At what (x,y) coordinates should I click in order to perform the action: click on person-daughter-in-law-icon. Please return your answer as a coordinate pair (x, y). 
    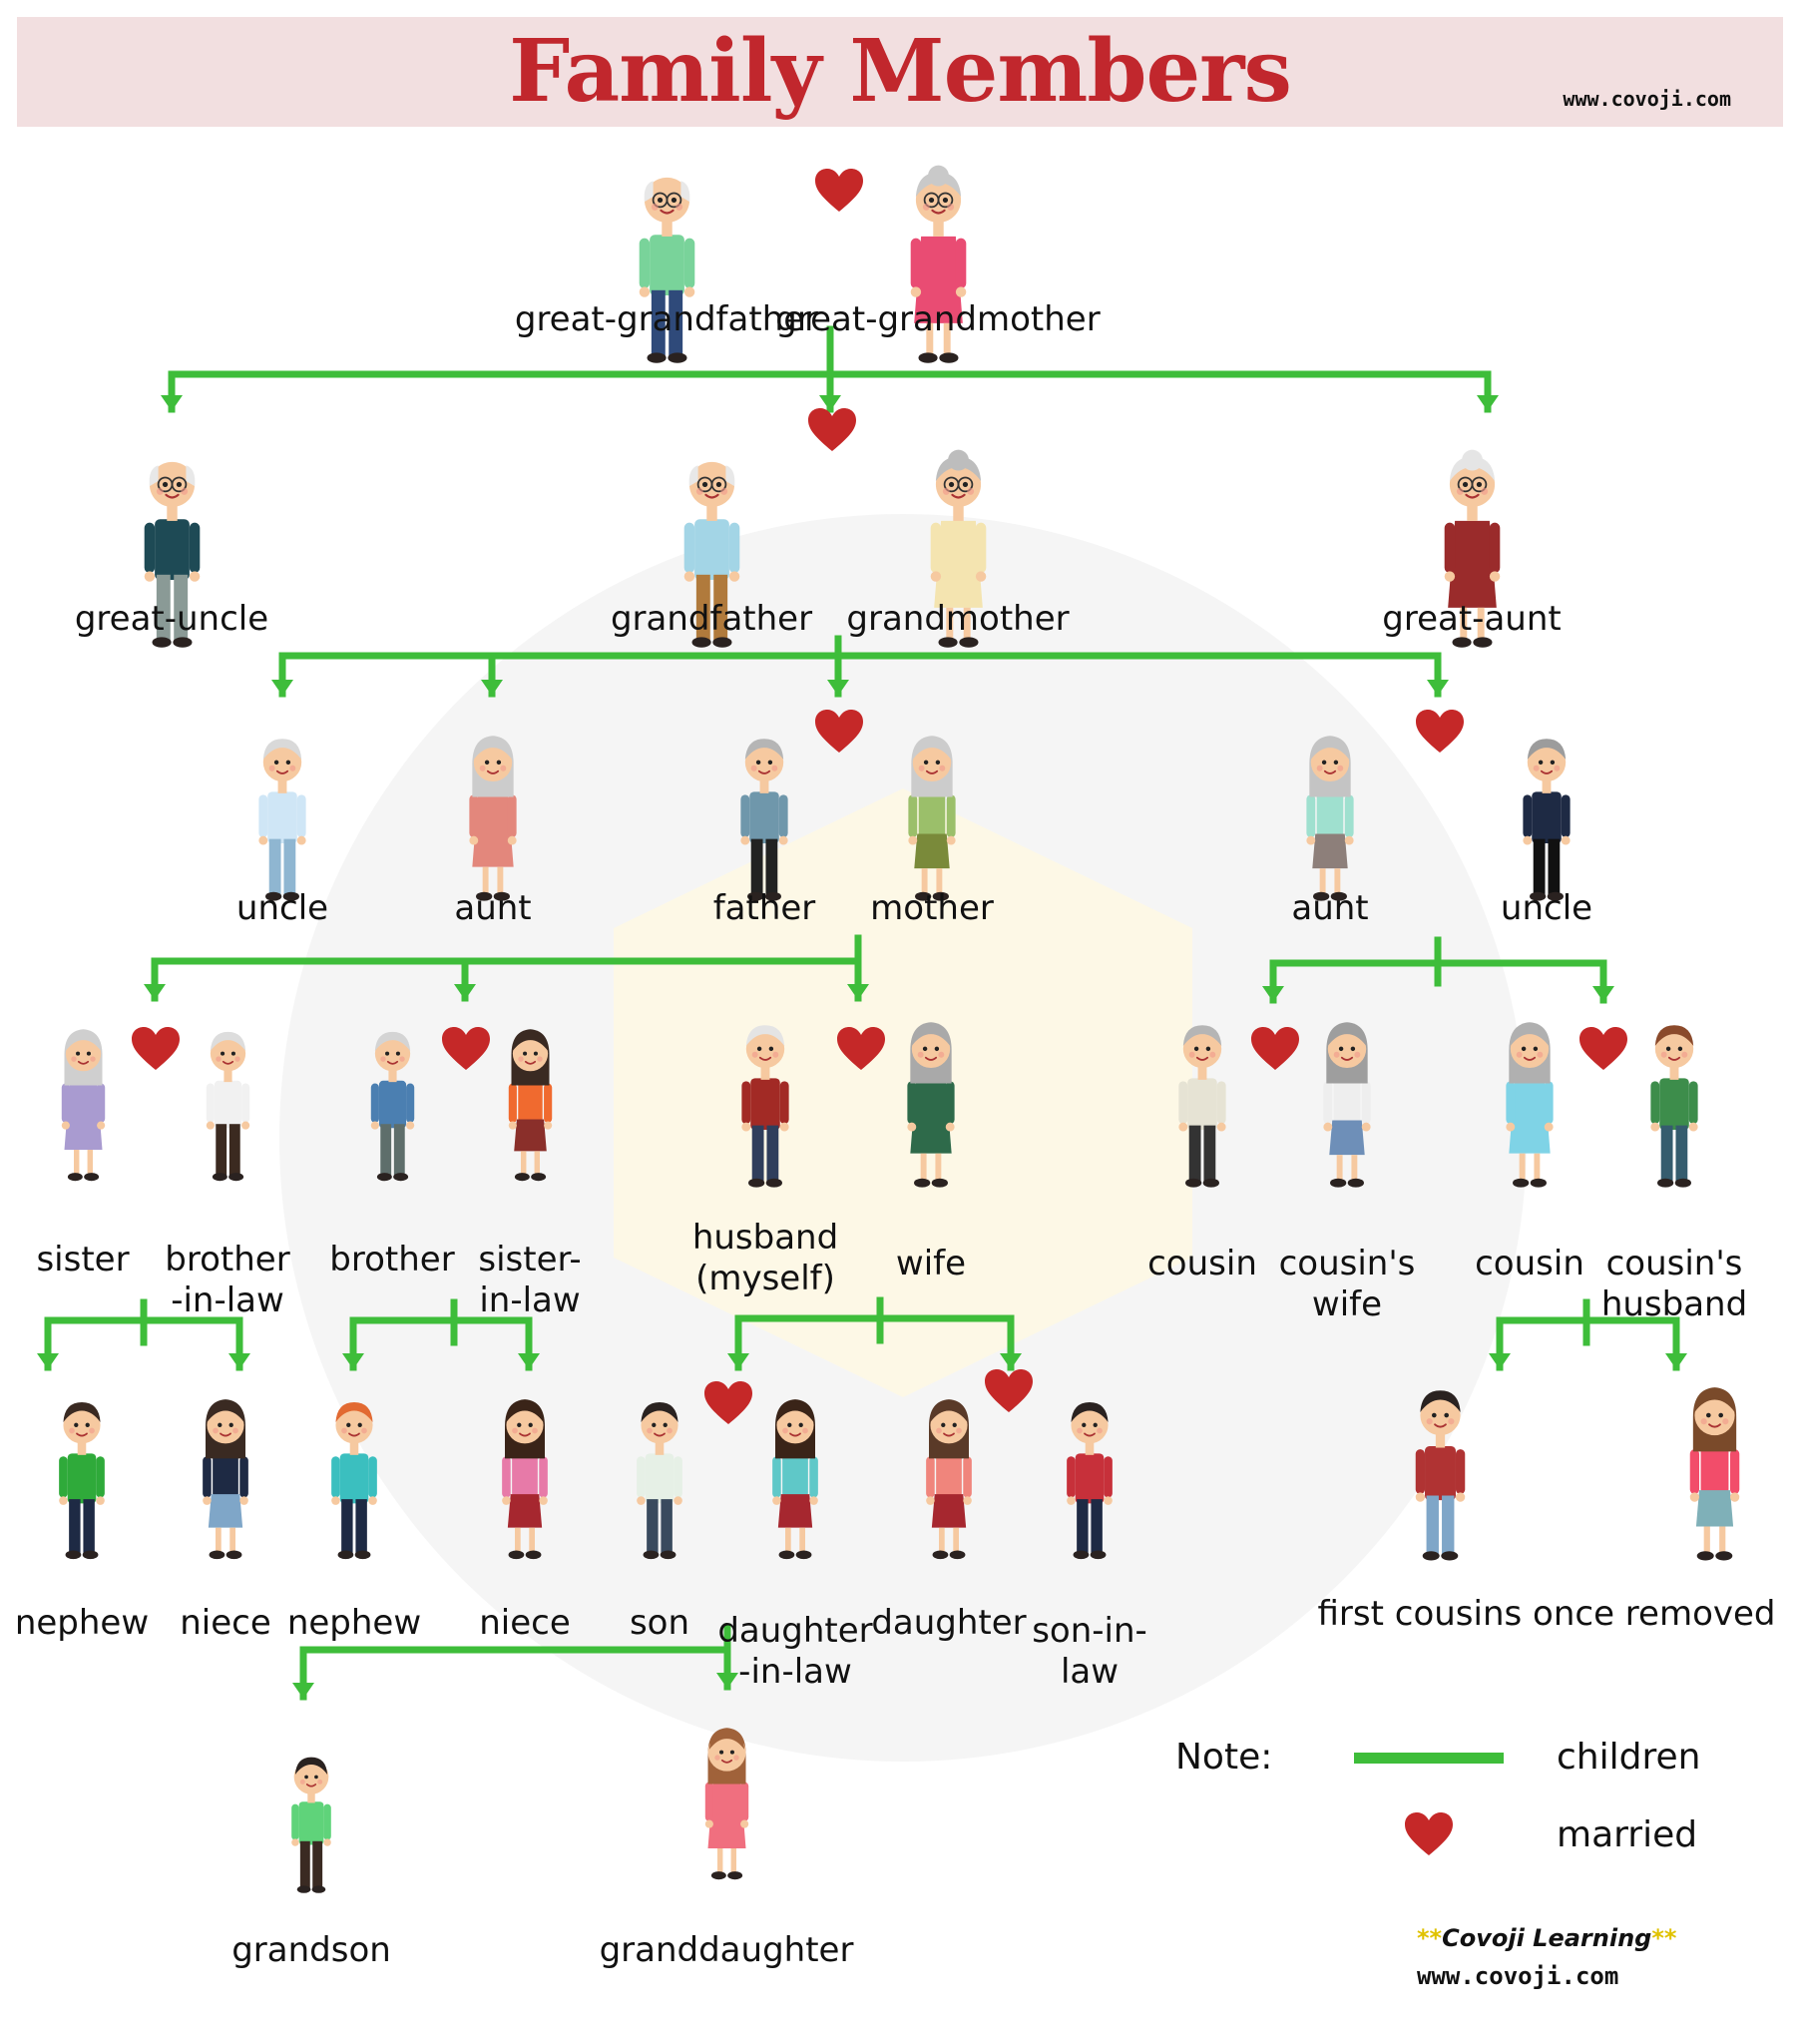
    Looking at the image, I should click on (795, 1476).